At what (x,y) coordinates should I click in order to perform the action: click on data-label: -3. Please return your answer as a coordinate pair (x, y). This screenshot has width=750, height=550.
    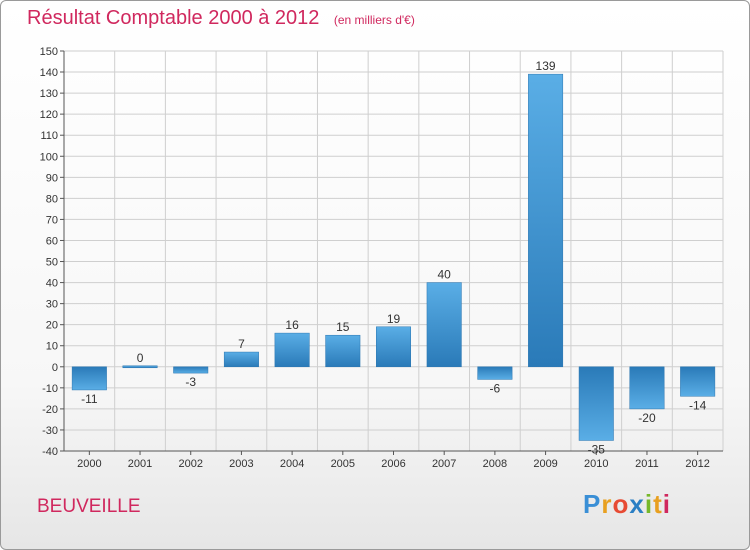
    Looking at the image, I should click on (190, 382).